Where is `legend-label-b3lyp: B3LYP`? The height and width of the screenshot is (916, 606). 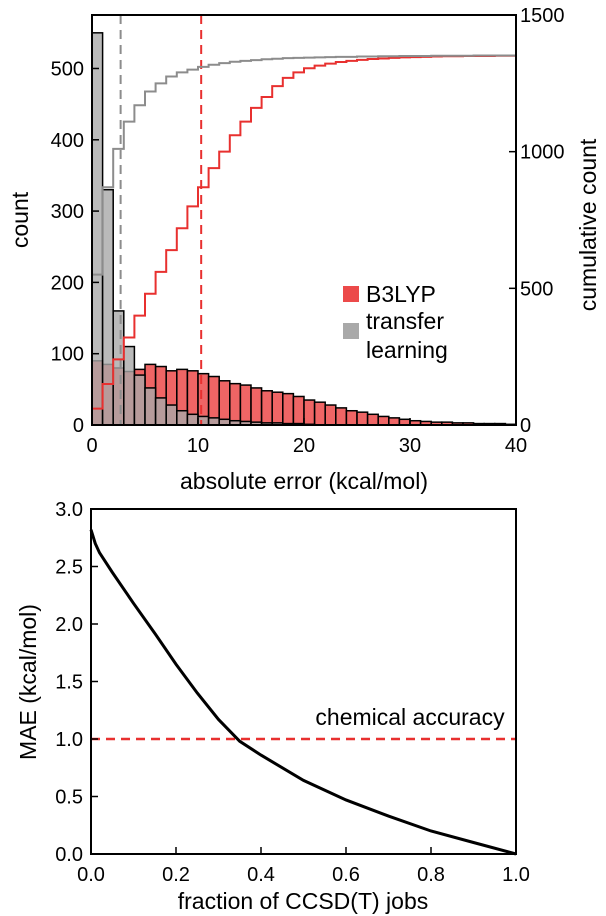
legend-label-b3lyp: B3LYP is located at coordinates (401, 294).